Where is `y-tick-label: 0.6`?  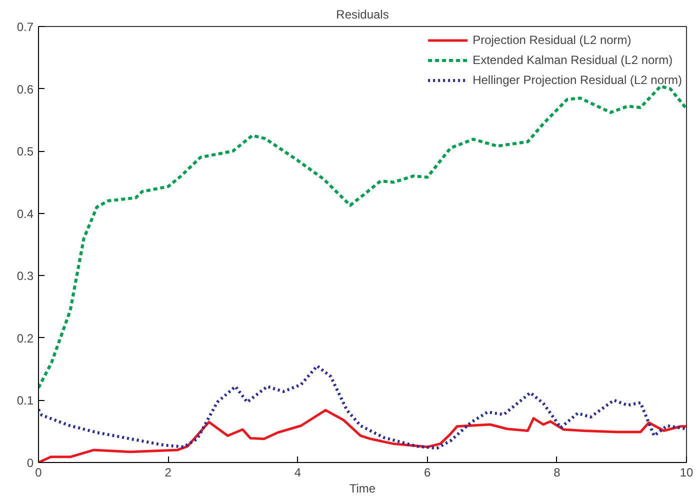 y-tick-label: 0.6 is located at coordinates (25, 89).